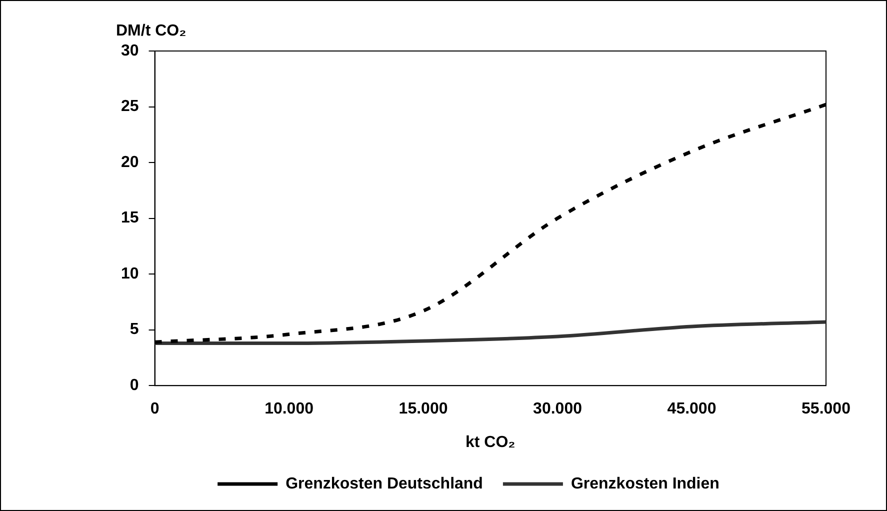 The image size is (887, 511). What do you see at coordinates (130, 273) in the screenshot?
I see `y-tick-label: 10` at bounding box center [130, 273].